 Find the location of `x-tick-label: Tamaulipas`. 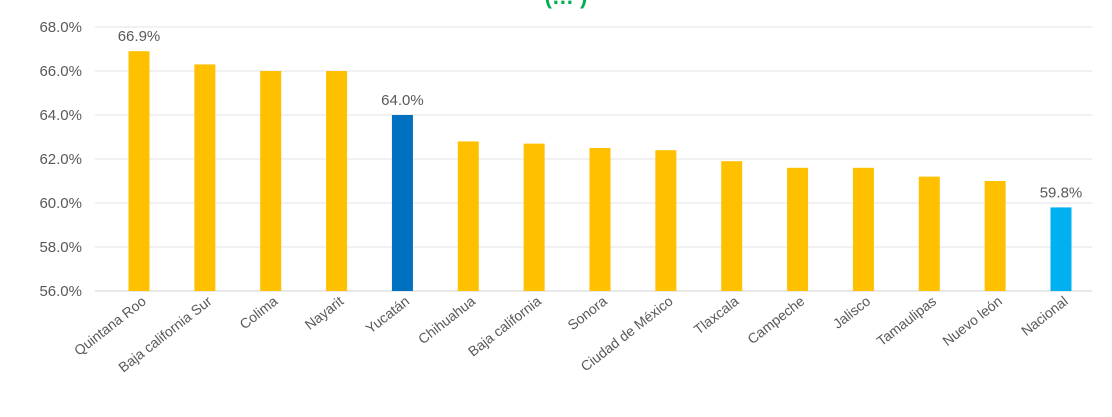

x-tick-label: Tamaulipas is located at coordinates (906, 321).